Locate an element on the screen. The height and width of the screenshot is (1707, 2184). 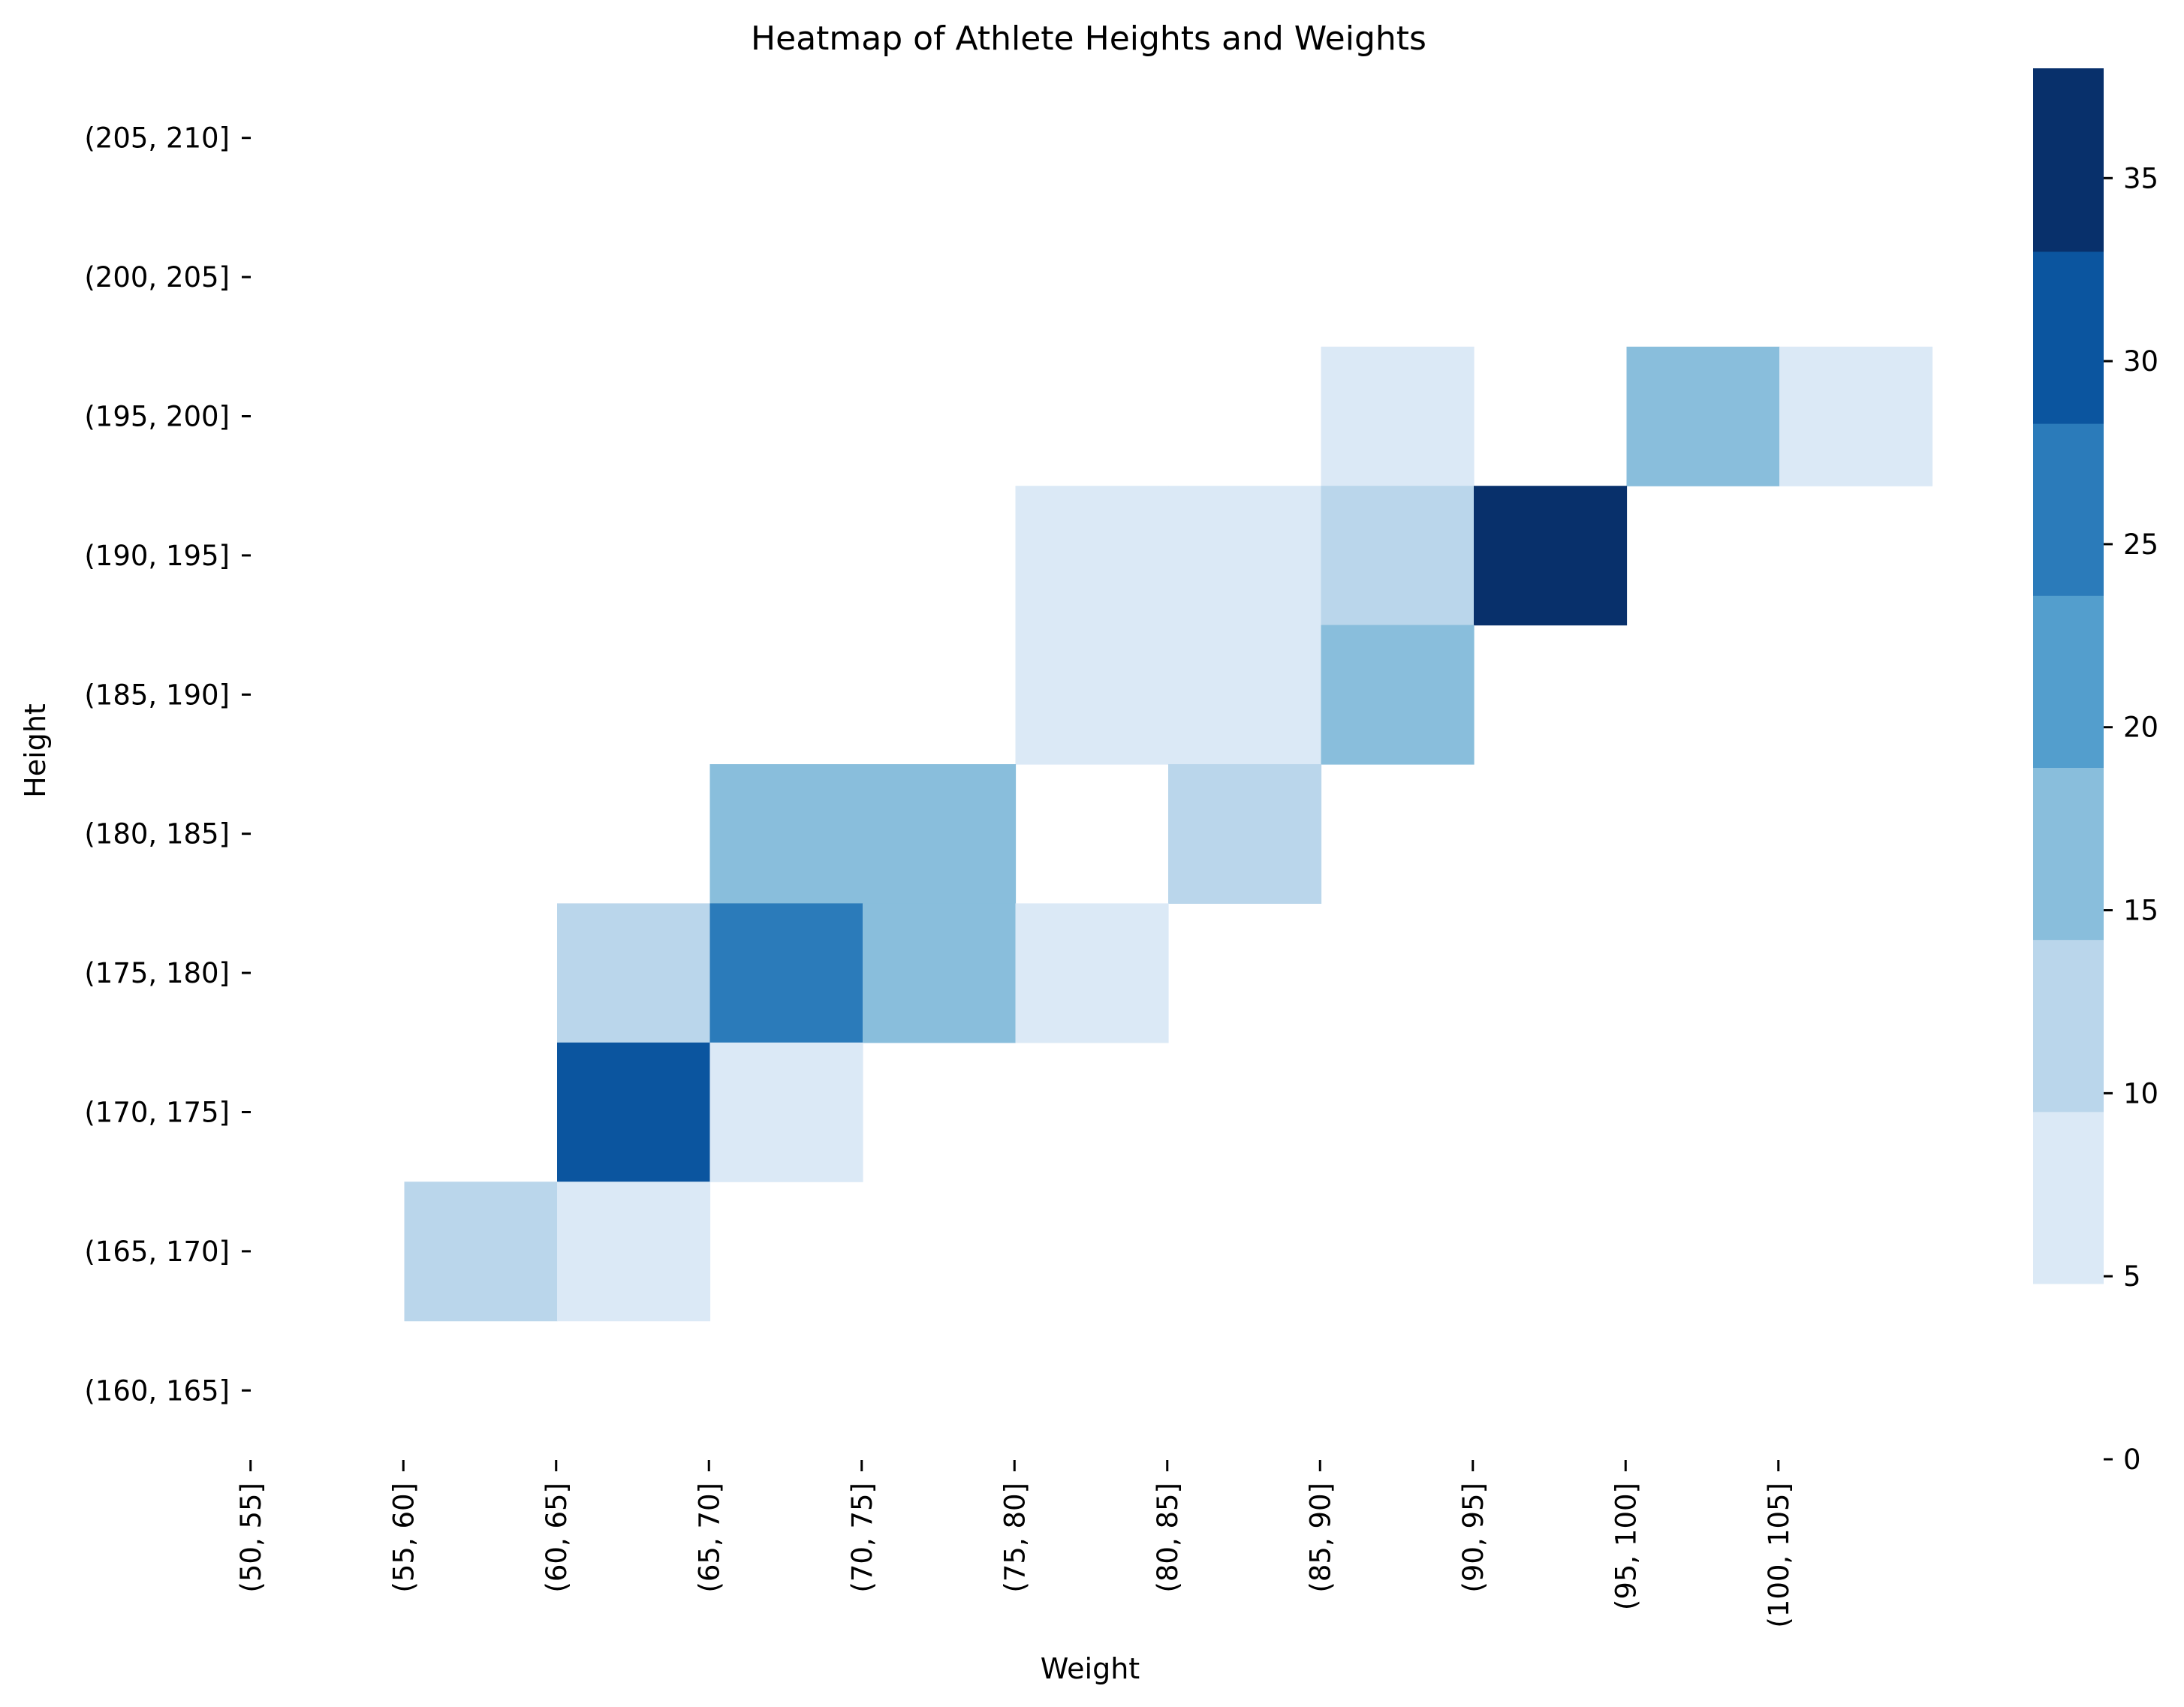
chart-title: Heatmap of Athlete Heights and Weights is located at coordinates (1088, 39).